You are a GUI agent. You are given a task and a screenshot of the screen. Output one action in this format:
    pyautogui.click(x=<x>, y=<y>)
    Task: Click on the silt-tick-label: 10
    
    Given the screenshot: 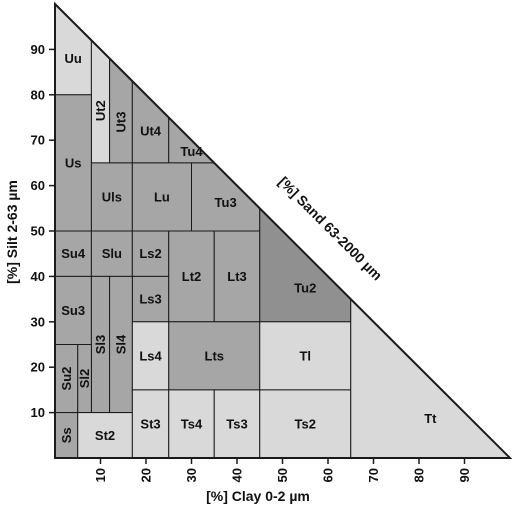 What is the action you would take?
    pyautogui.click(x=38, y=412)
    